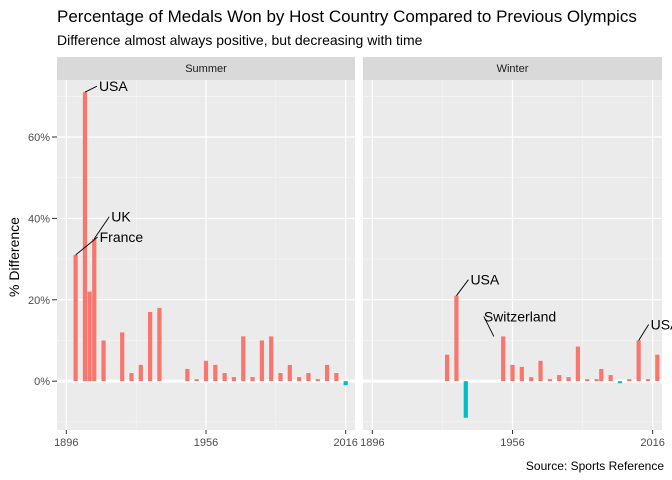 The width and height of the screenshot is (672, 480). Describe the element at coordinates (122, 237) in the screenshot. I see `annotation-france: France` at that location.